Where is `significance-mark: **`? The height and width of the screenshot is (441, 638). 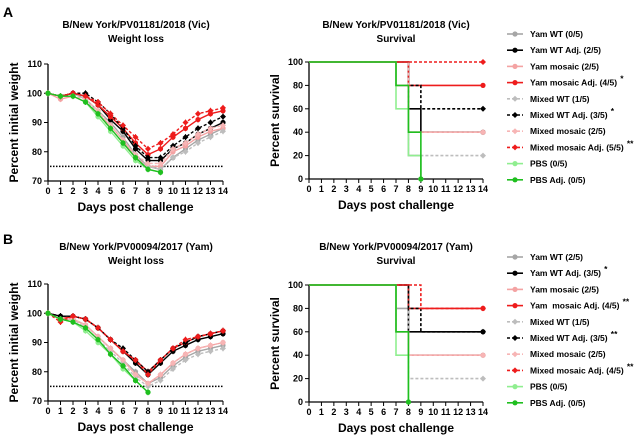 significance-mark: ** is located at coordinates (630, 143).